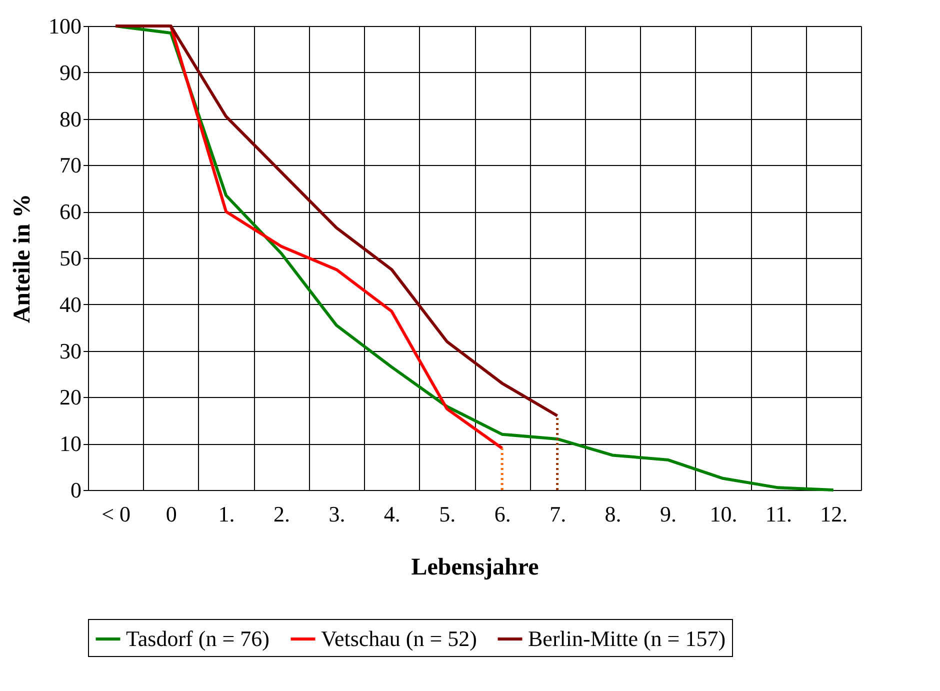 This screenshot has width=940, height=691. I want to click on y-tick-label: 30, so click(71, 351).